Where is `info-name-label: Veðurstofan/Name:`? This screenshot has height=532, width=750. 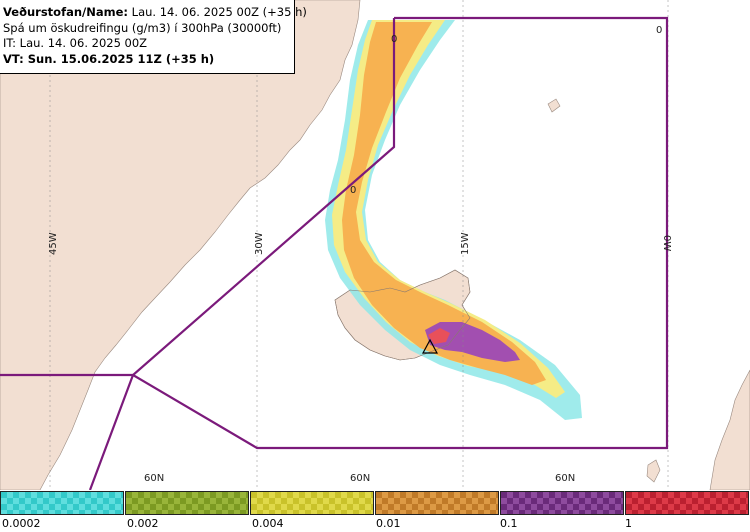 info-name-label: Veðurstofan/Name: is located at coordinates (65, 12).